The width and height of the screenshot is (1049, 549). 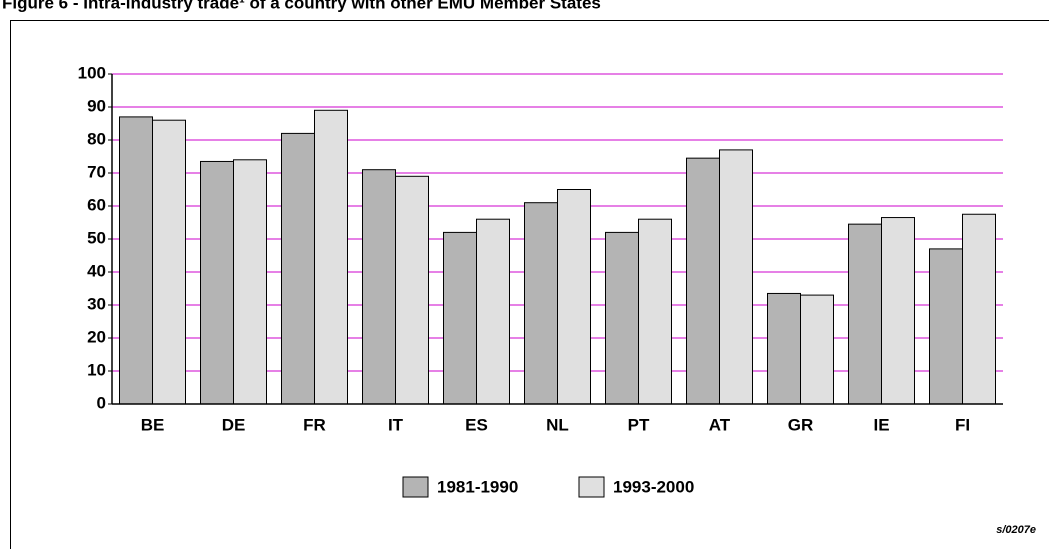 What do you see at coordinates (101, 402) in the screenshot?
I see `y-tick-label: 0` at bounding box center [101, 402].